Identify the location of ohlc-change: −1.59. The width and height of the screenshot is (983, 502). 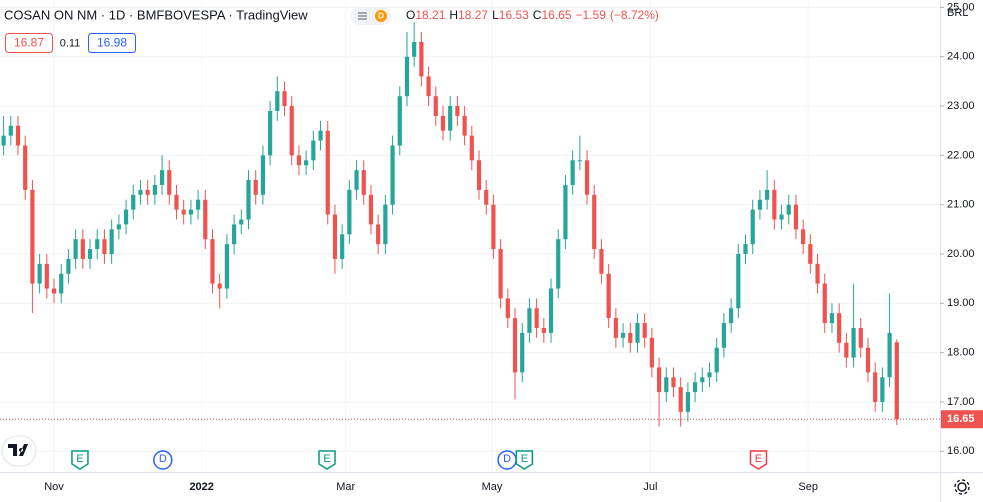
(591, 15).